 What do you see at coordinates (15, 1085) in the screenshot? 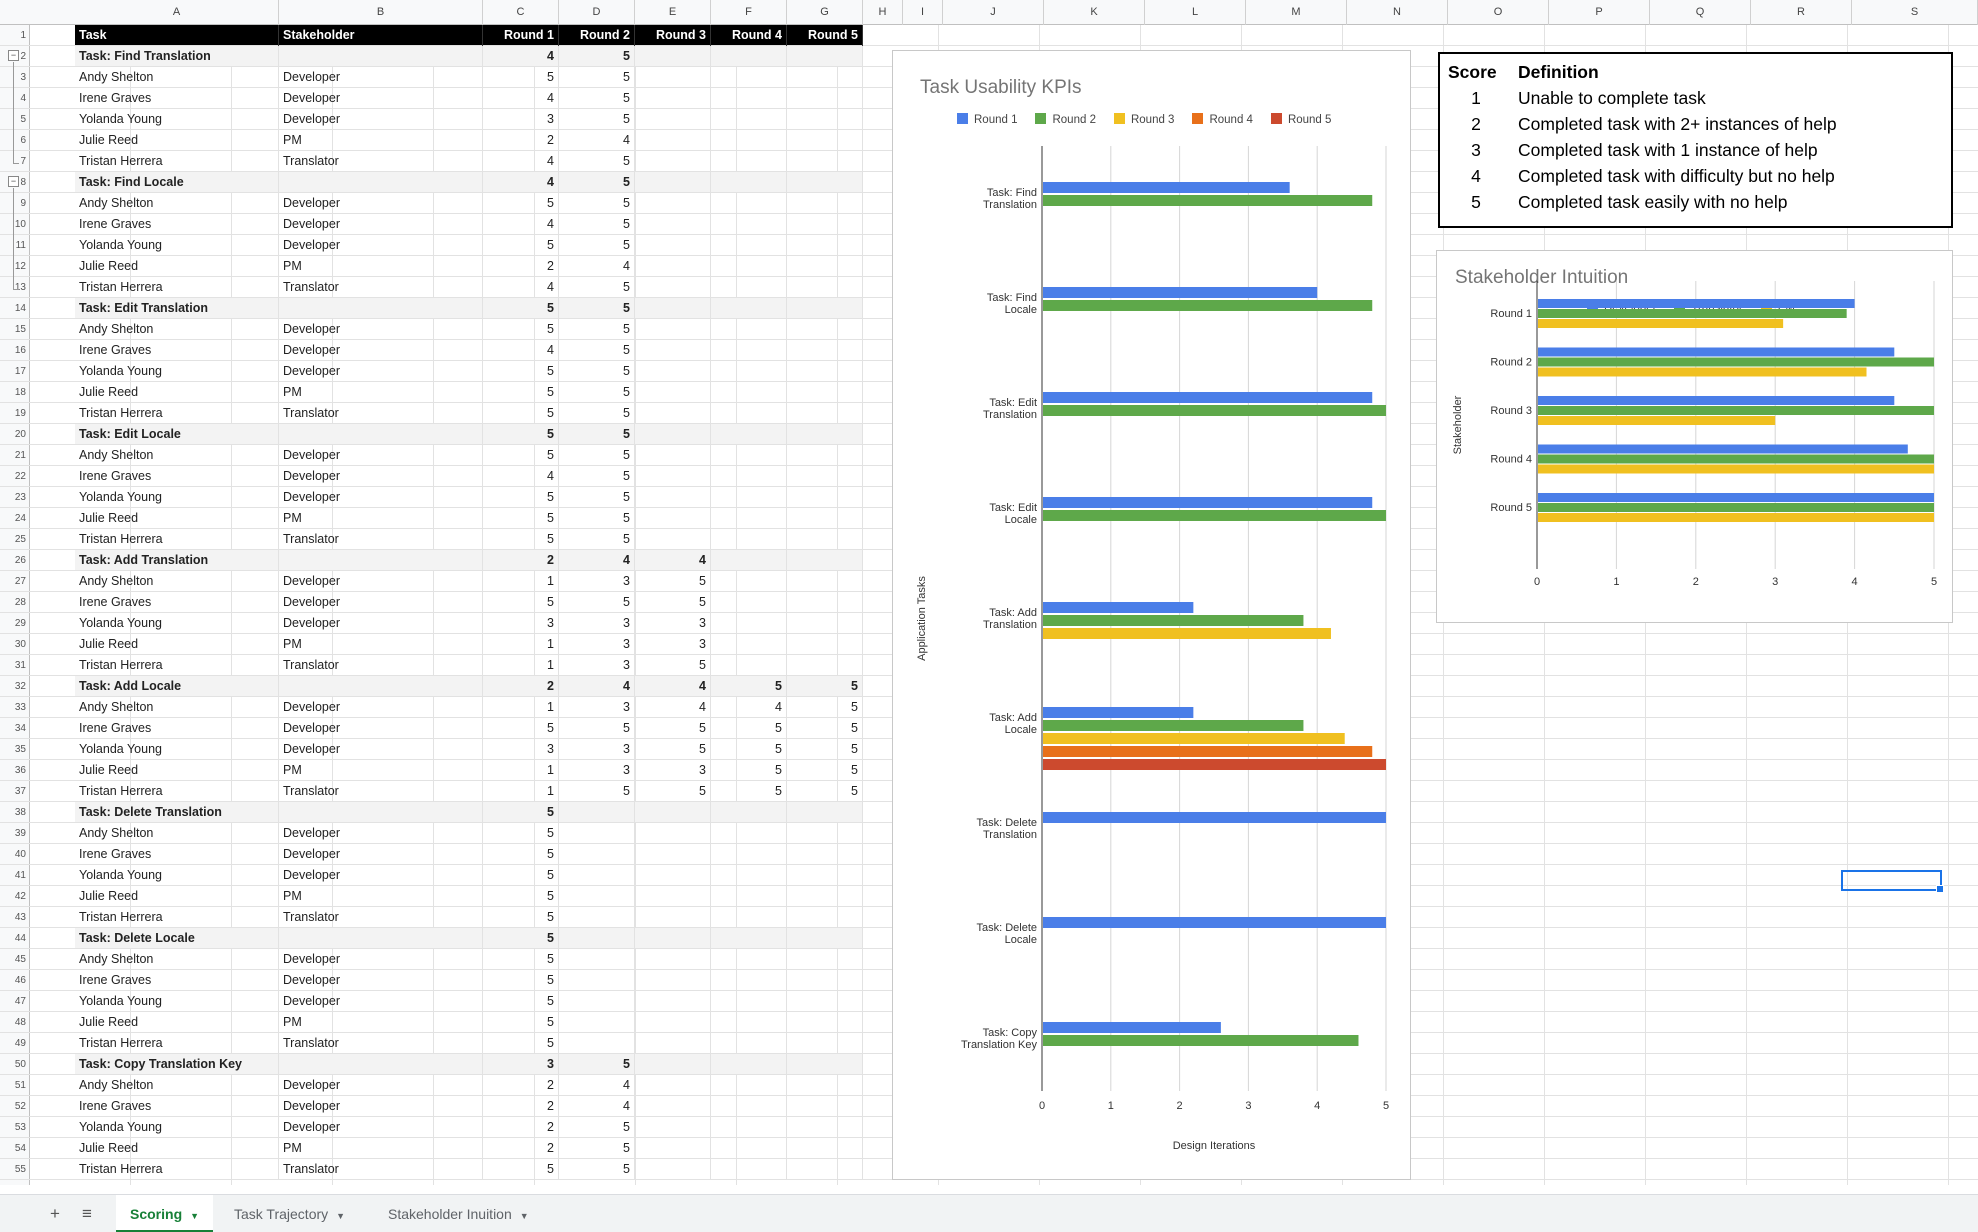
I see `row-number: 51` at bounding box center [15, 1085].